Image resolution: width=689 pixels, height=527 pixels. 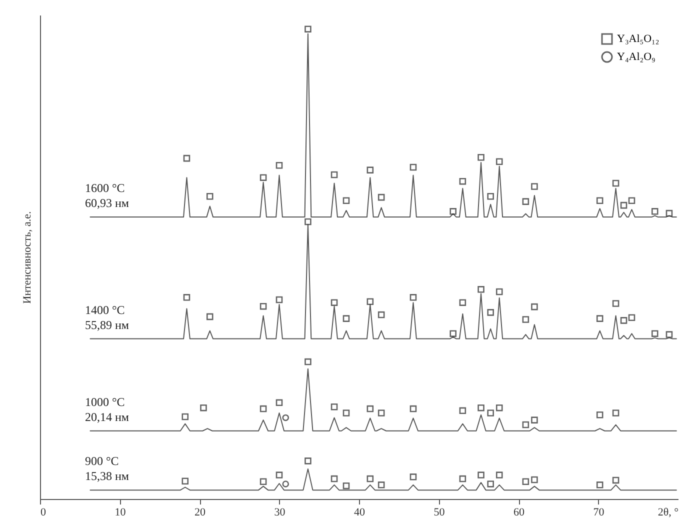 I want to click on x-tick-label: 20, so click(x=200, y=512).